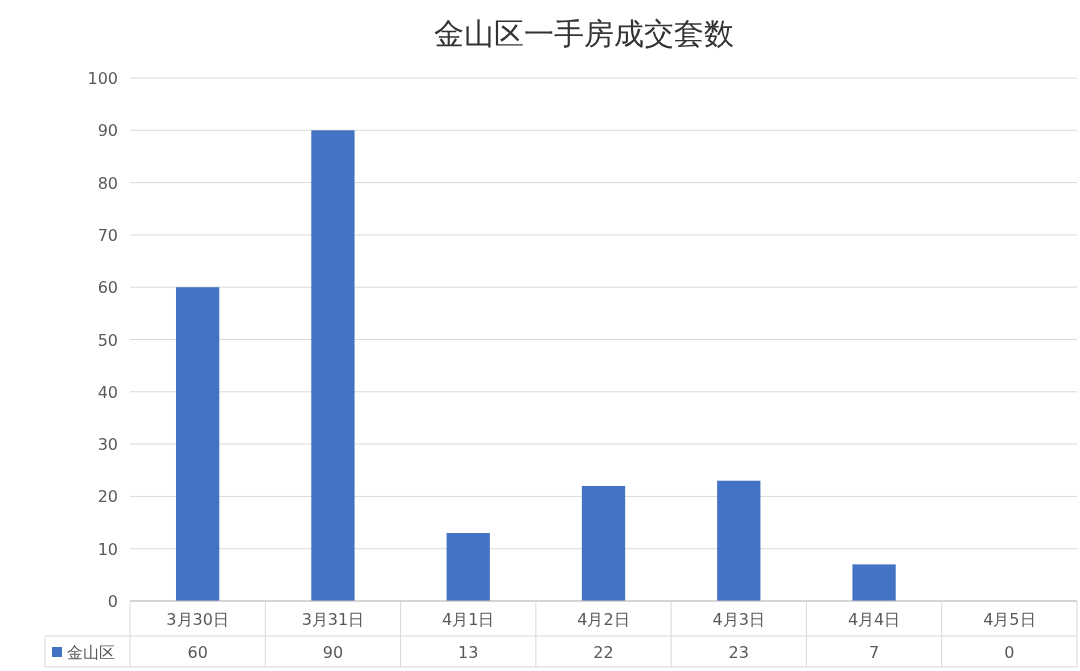 This screenshot has width=1080, height=671. What do you see at coordinates (197, 619) in the screenshot?
I see `x-tick-label: 3月30日` at bounding box center [197, 619].